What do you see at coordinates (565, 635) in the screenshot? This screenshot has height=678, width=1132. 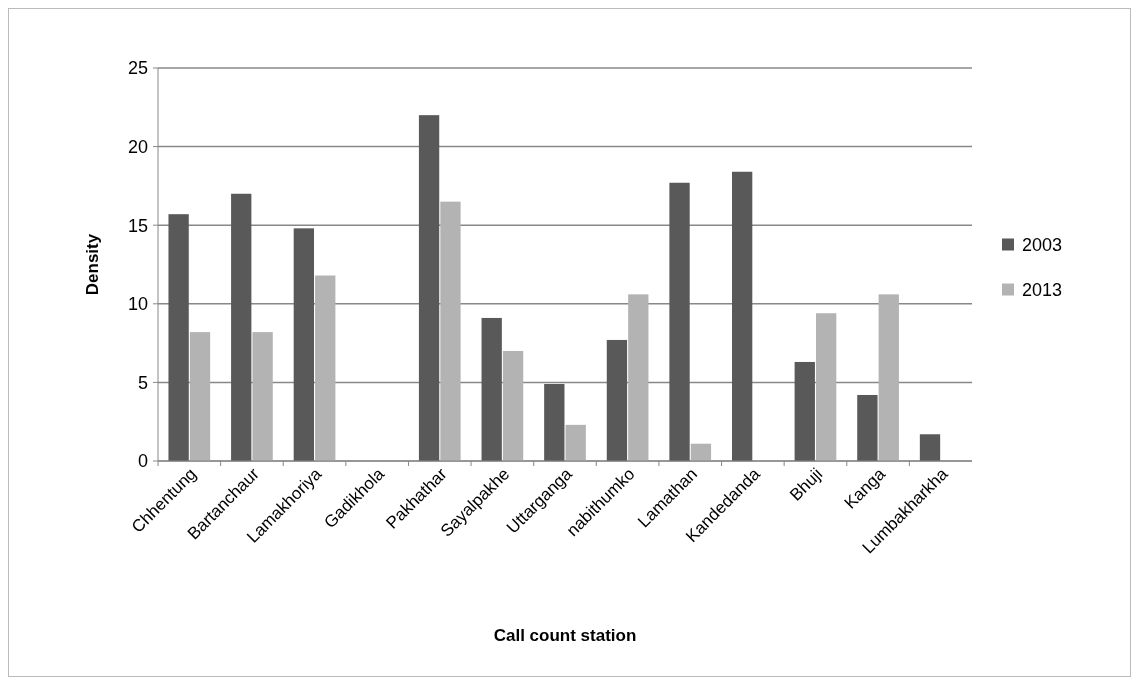 I see `x-axis-title: Call count station` at bounding box center [565, 635].